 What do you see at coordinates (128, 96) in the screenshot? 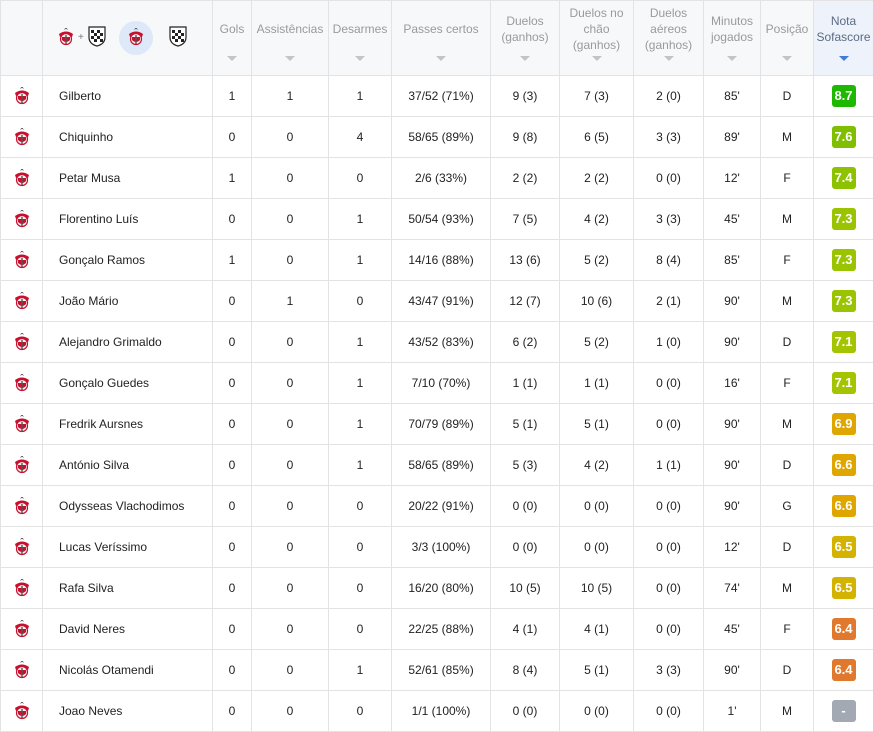
I see `player-name: Gilberto` at bounding box center [128, 96].